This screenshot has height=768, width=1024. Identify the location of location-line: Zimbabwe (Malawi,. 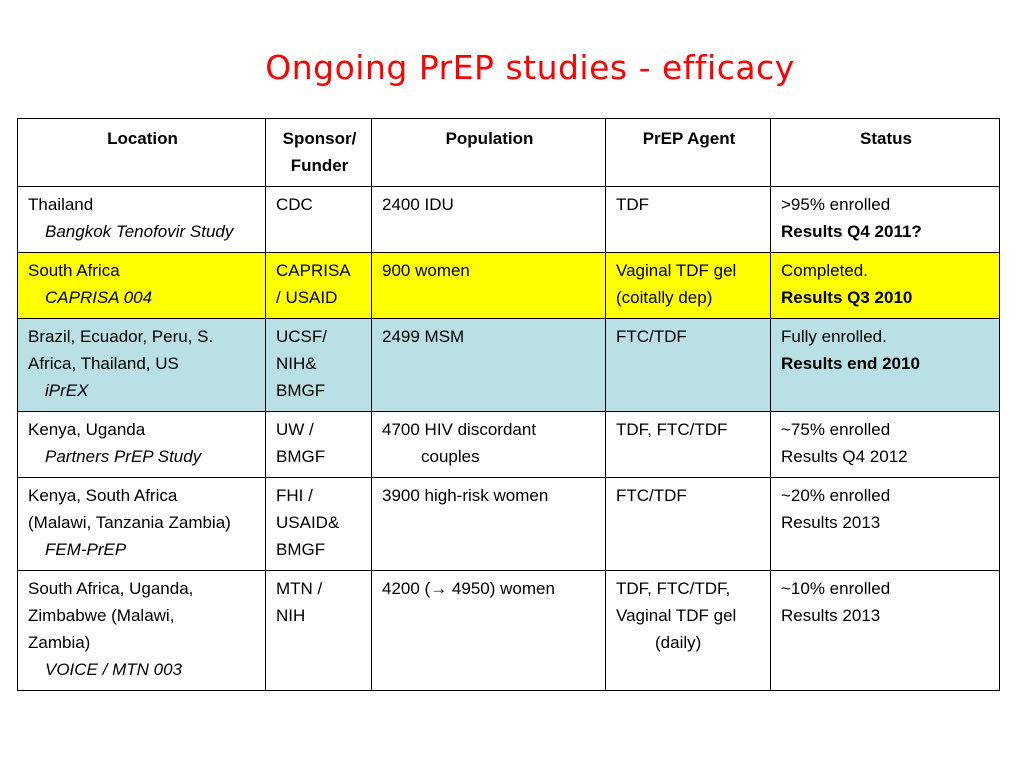
(101, 615).